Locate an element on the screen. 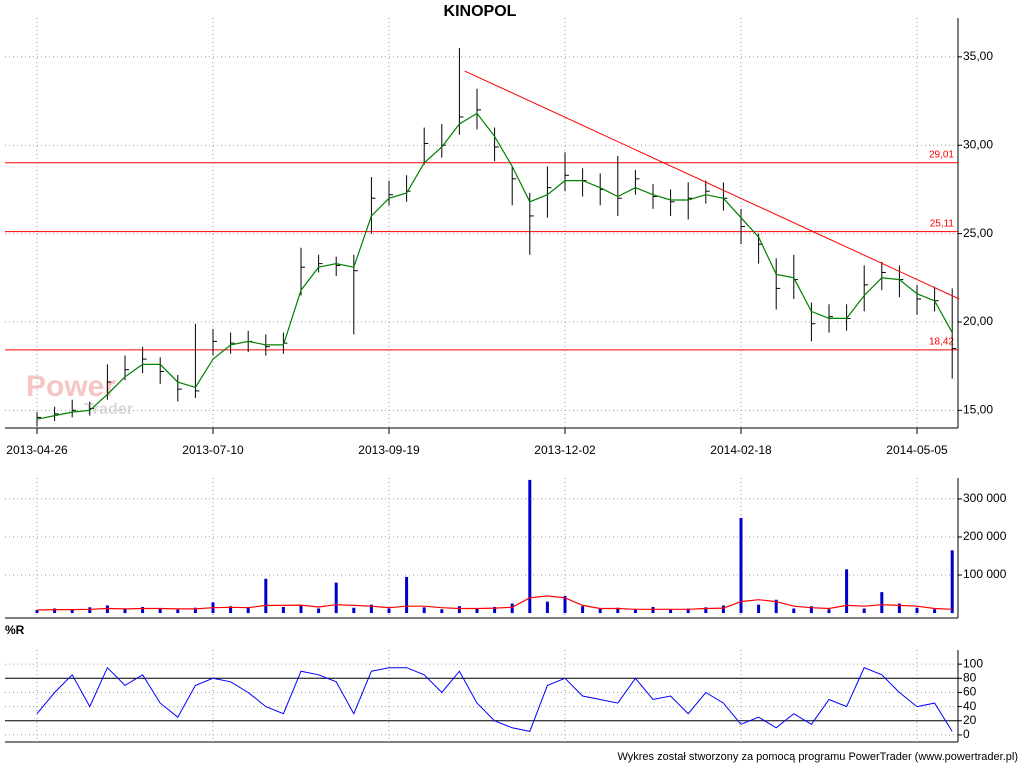 The width and height of the screenshot is (1024, 768). y-tick-label: 30,00 is located at coordinates (978, 144).